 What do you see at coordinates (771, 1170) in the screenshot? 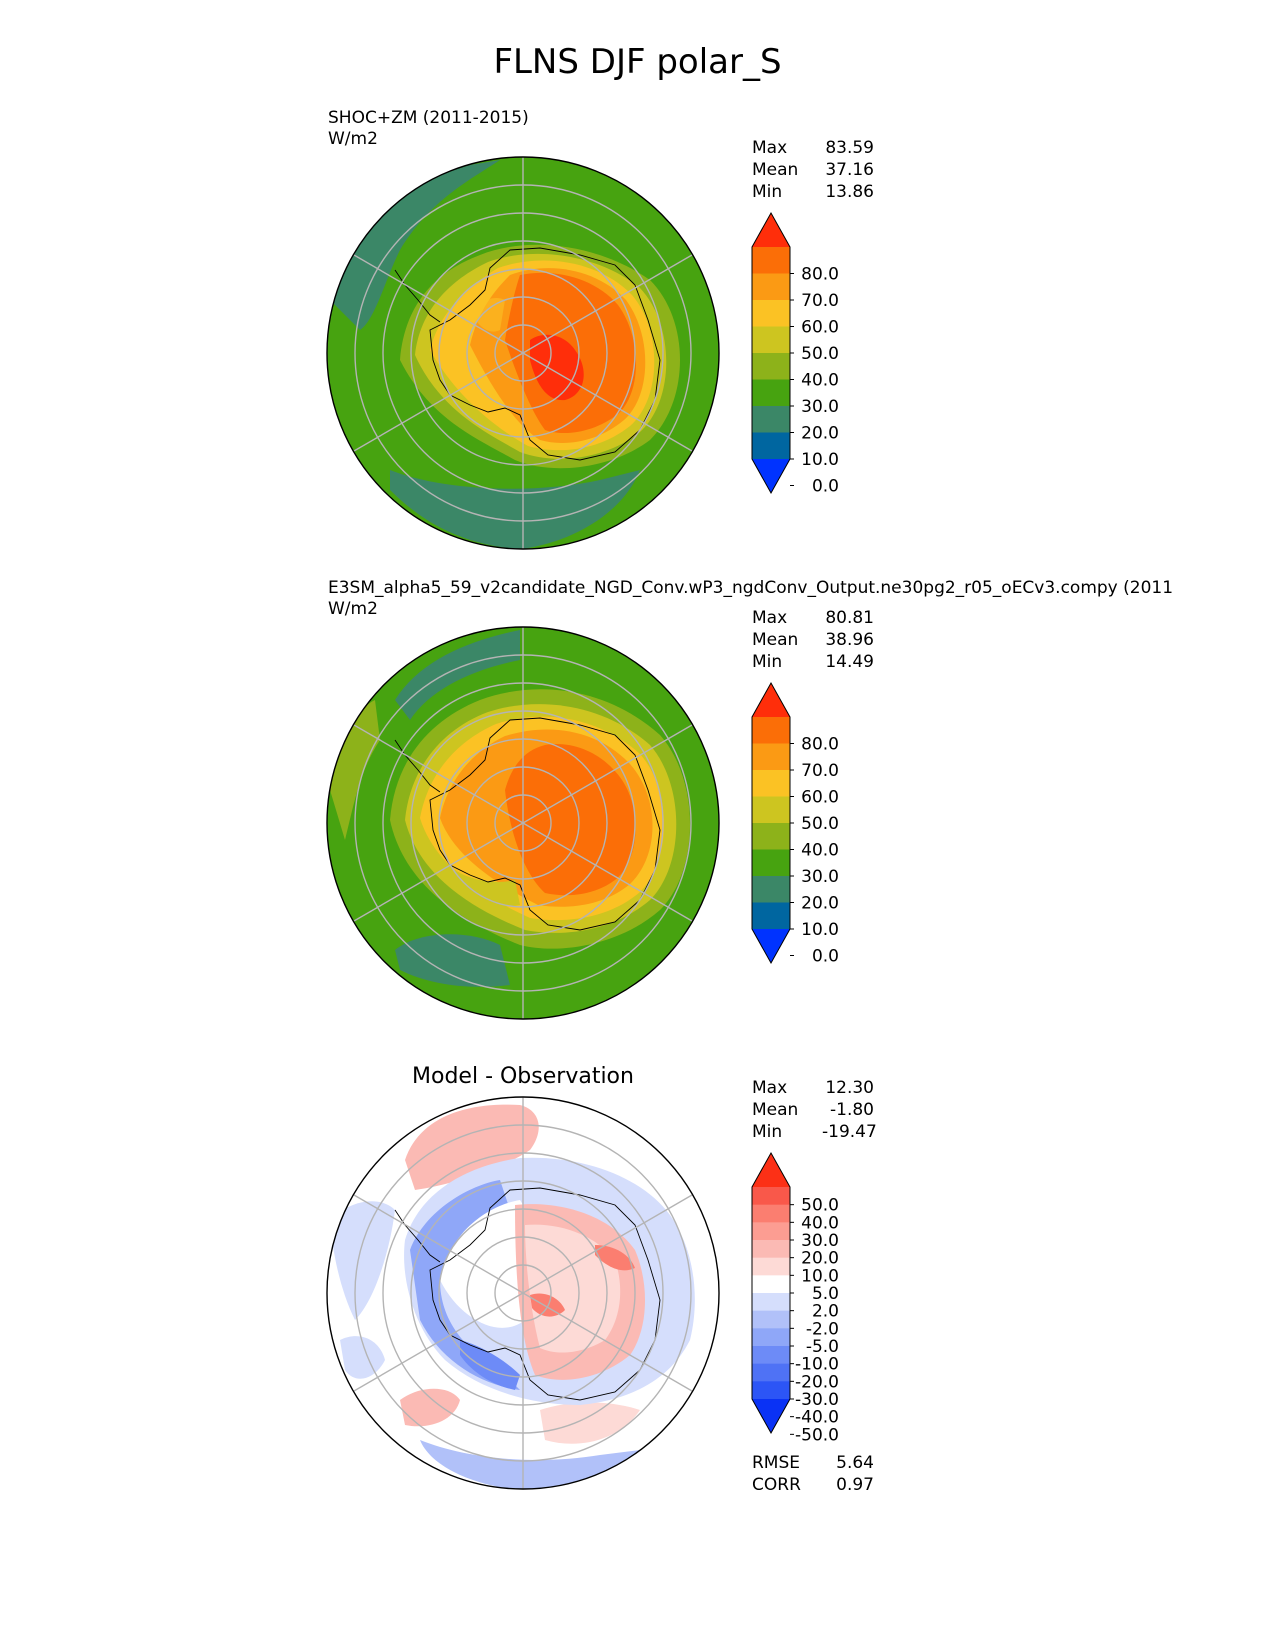
I see `panel3-colorbar-extend-max` at bounding box center [771, 1170].